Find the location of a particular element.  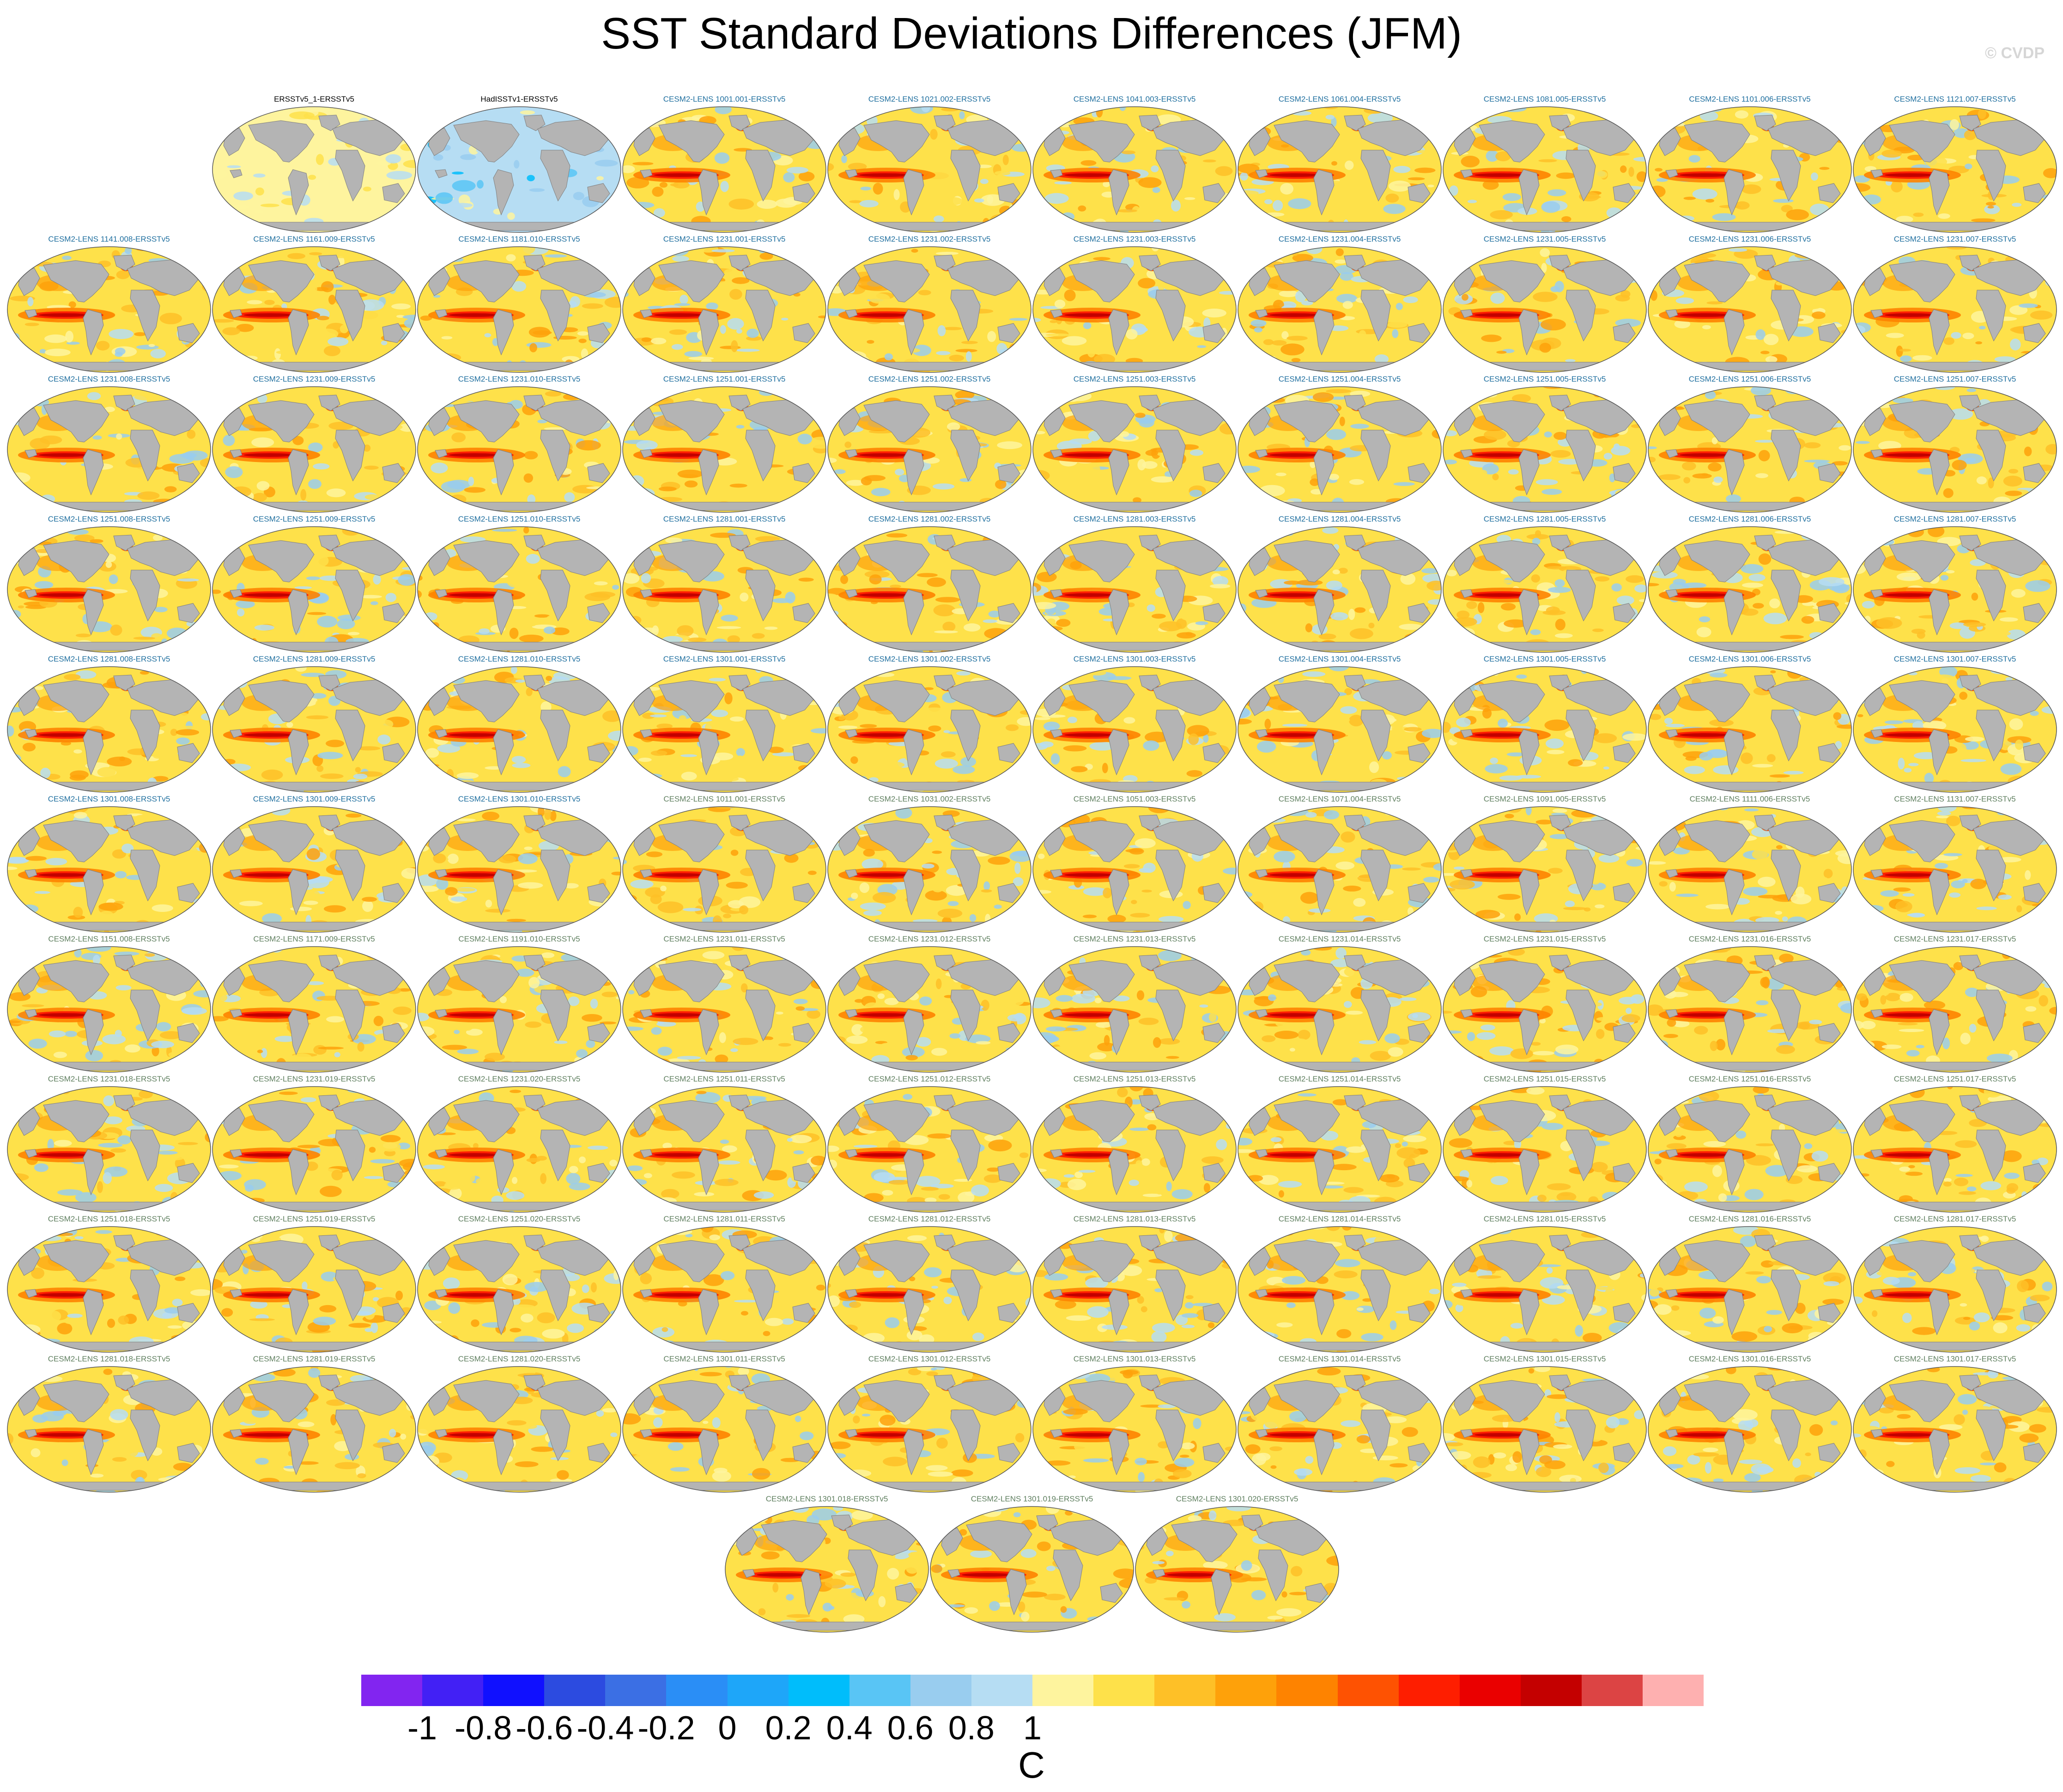

panel-title: CESM2-LENS 1071.004-ERSSTv5 is located at coordinates (1339, 799).